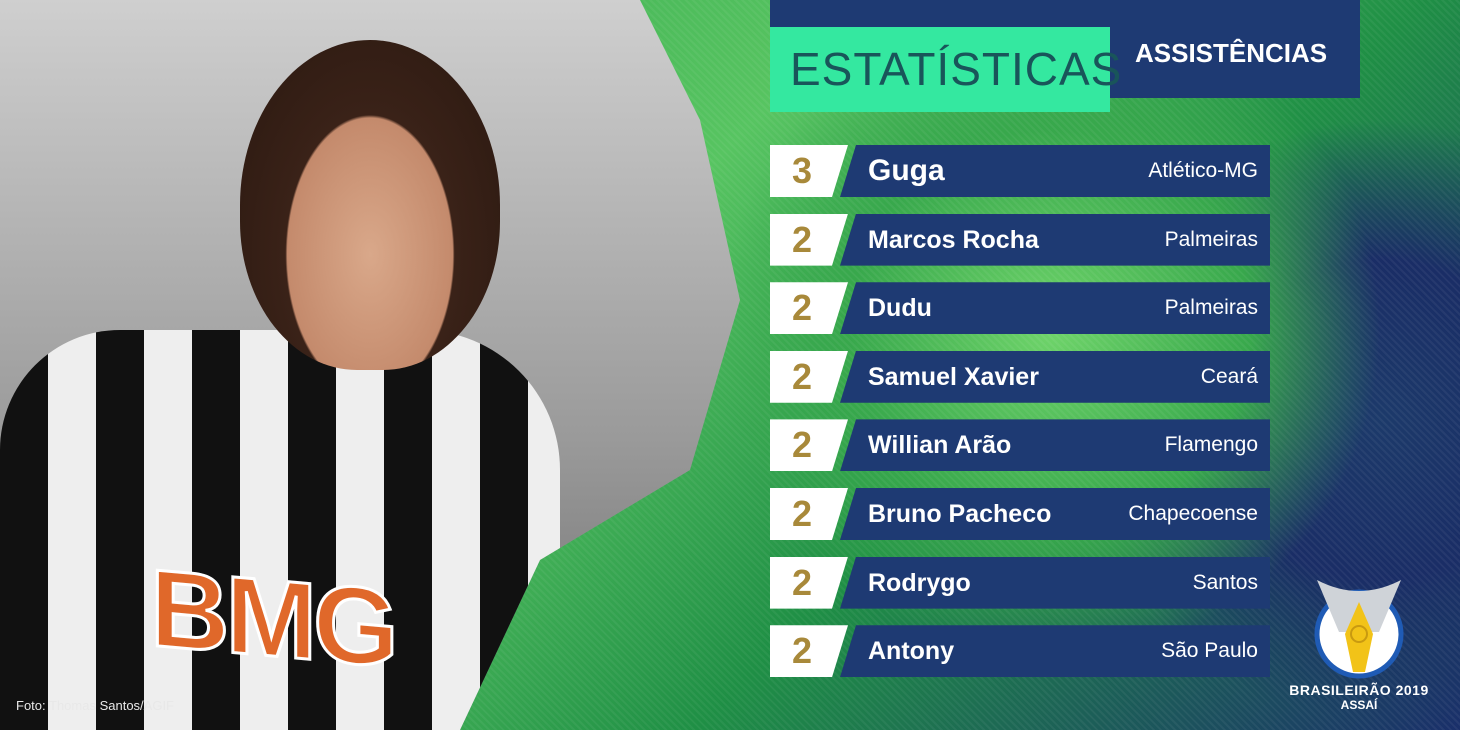  I want to click on player-name: Willian Arão, so click(940, 445).